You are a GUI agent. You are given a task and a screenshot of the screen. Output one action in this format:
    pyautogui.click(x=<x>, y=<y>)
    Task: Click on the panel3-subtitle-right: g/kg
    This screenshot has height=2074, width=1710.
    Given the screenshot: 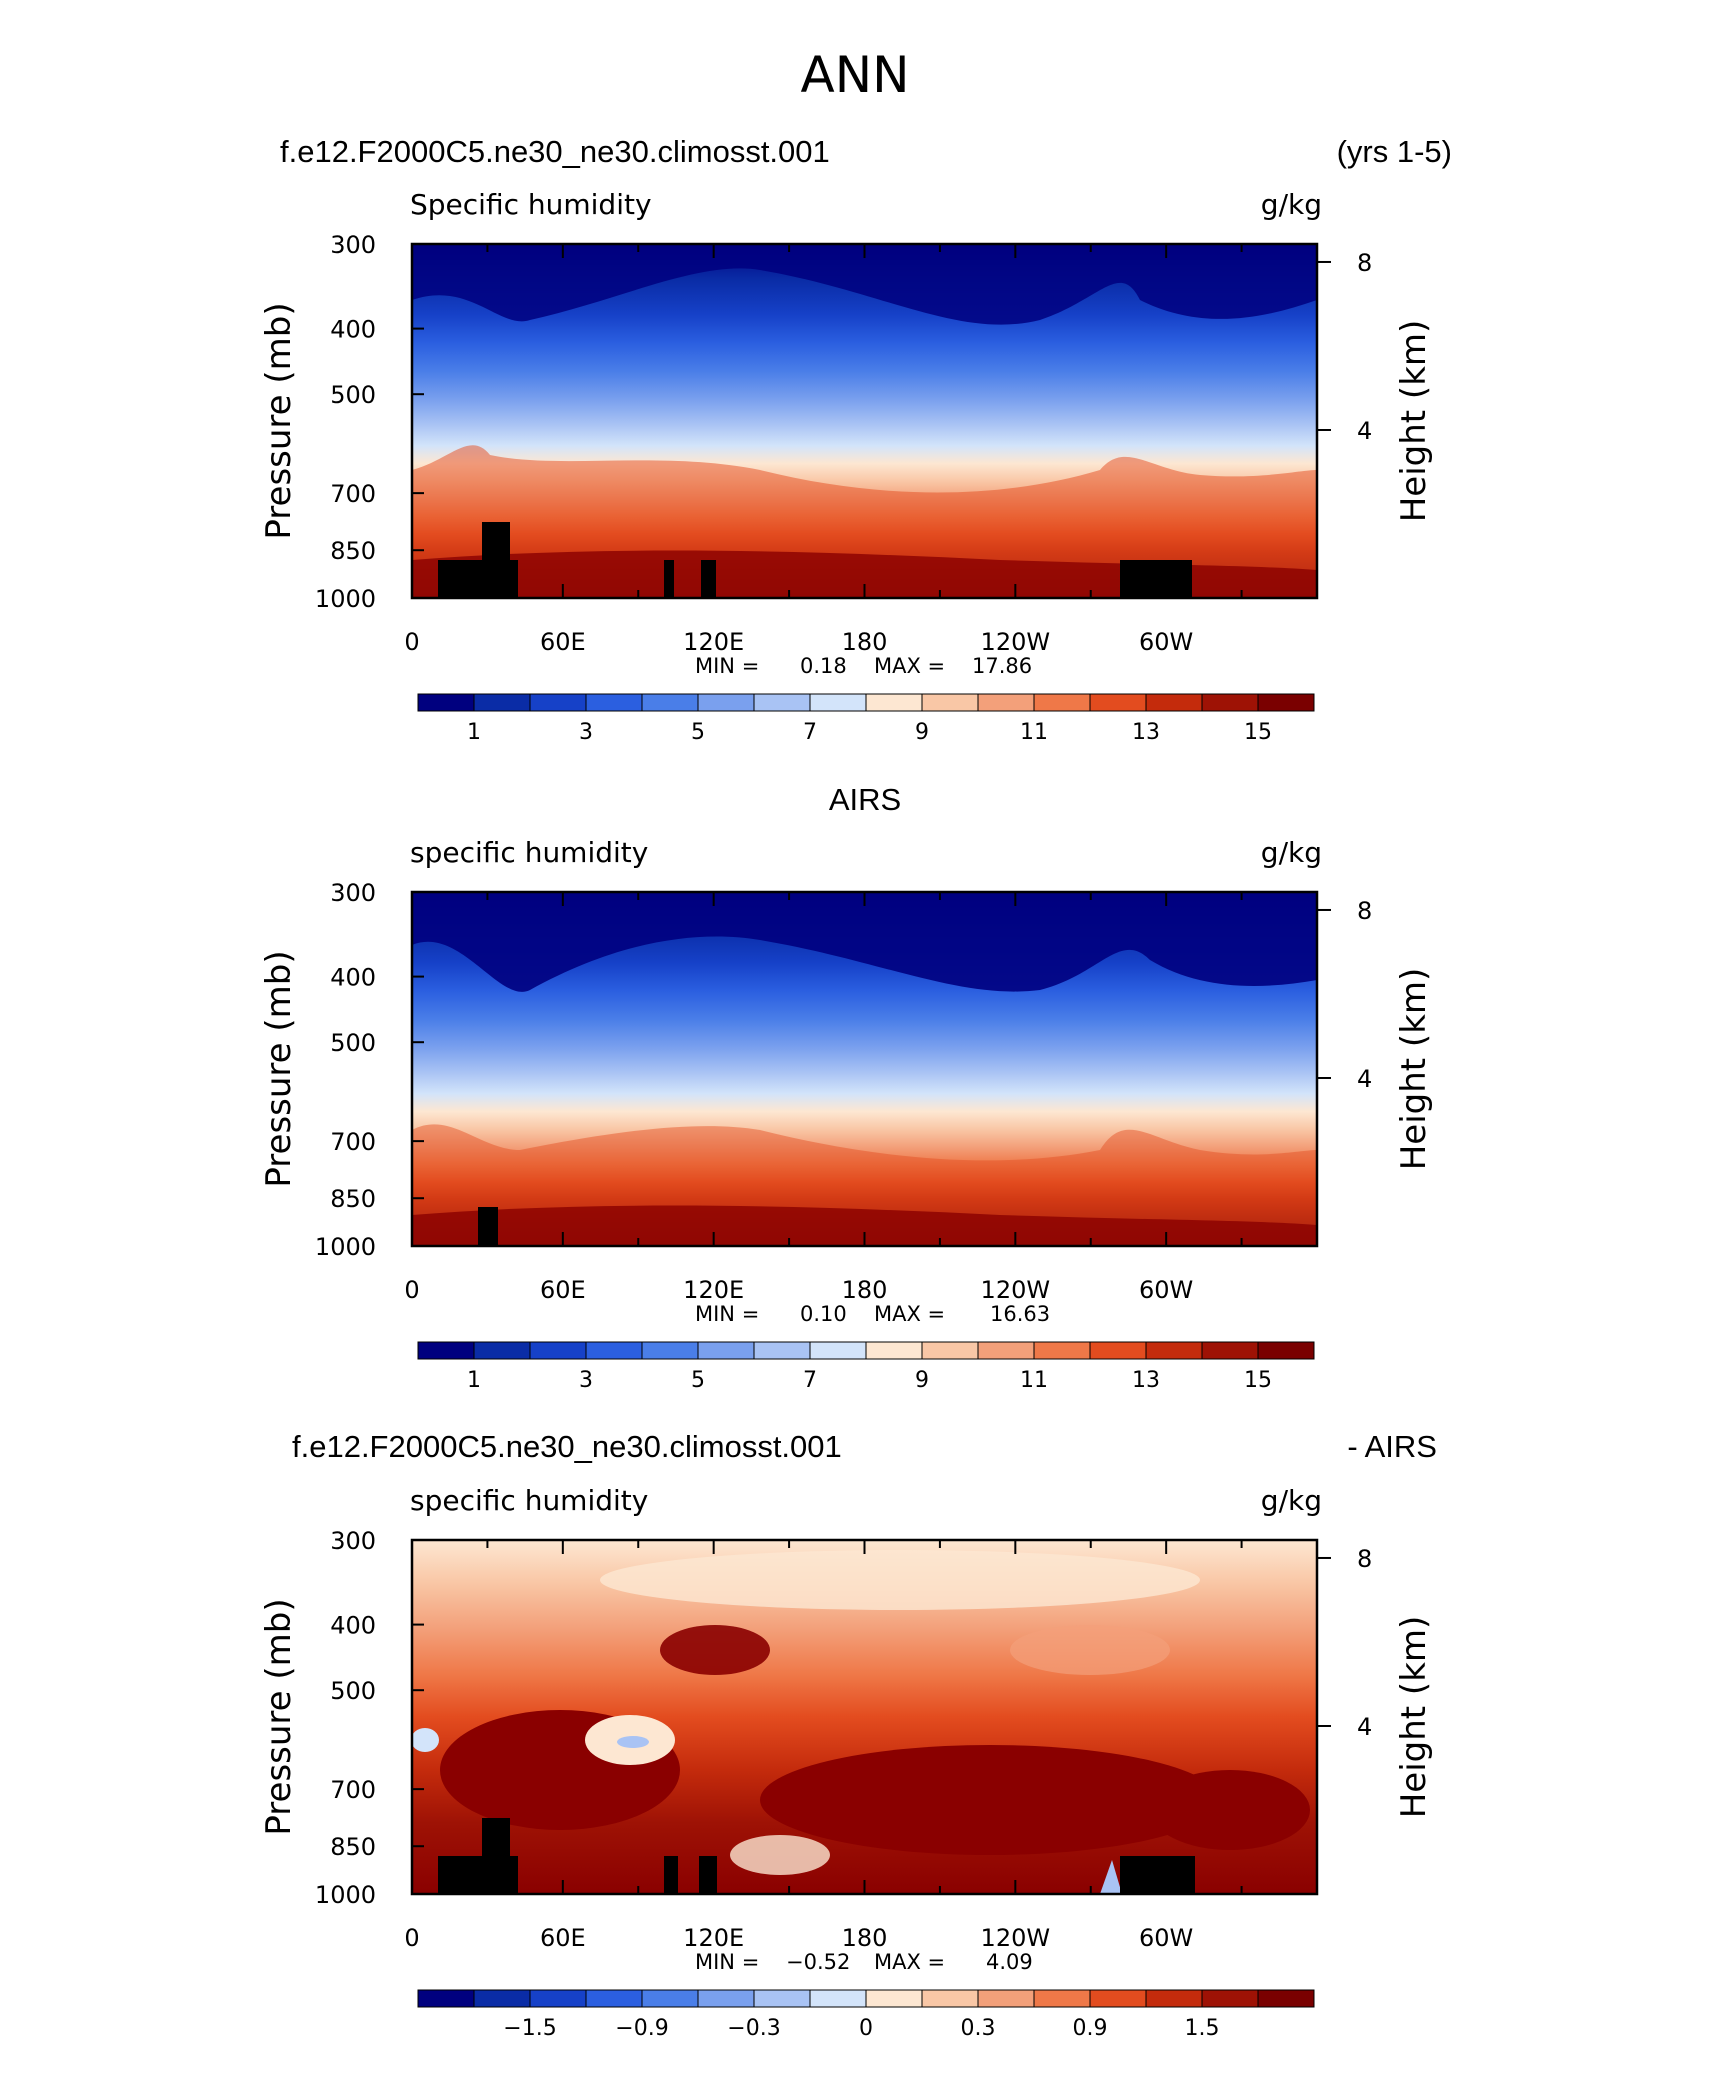 What is the action you would take?
    pyautogui.click(x=1291, y=1500)
    